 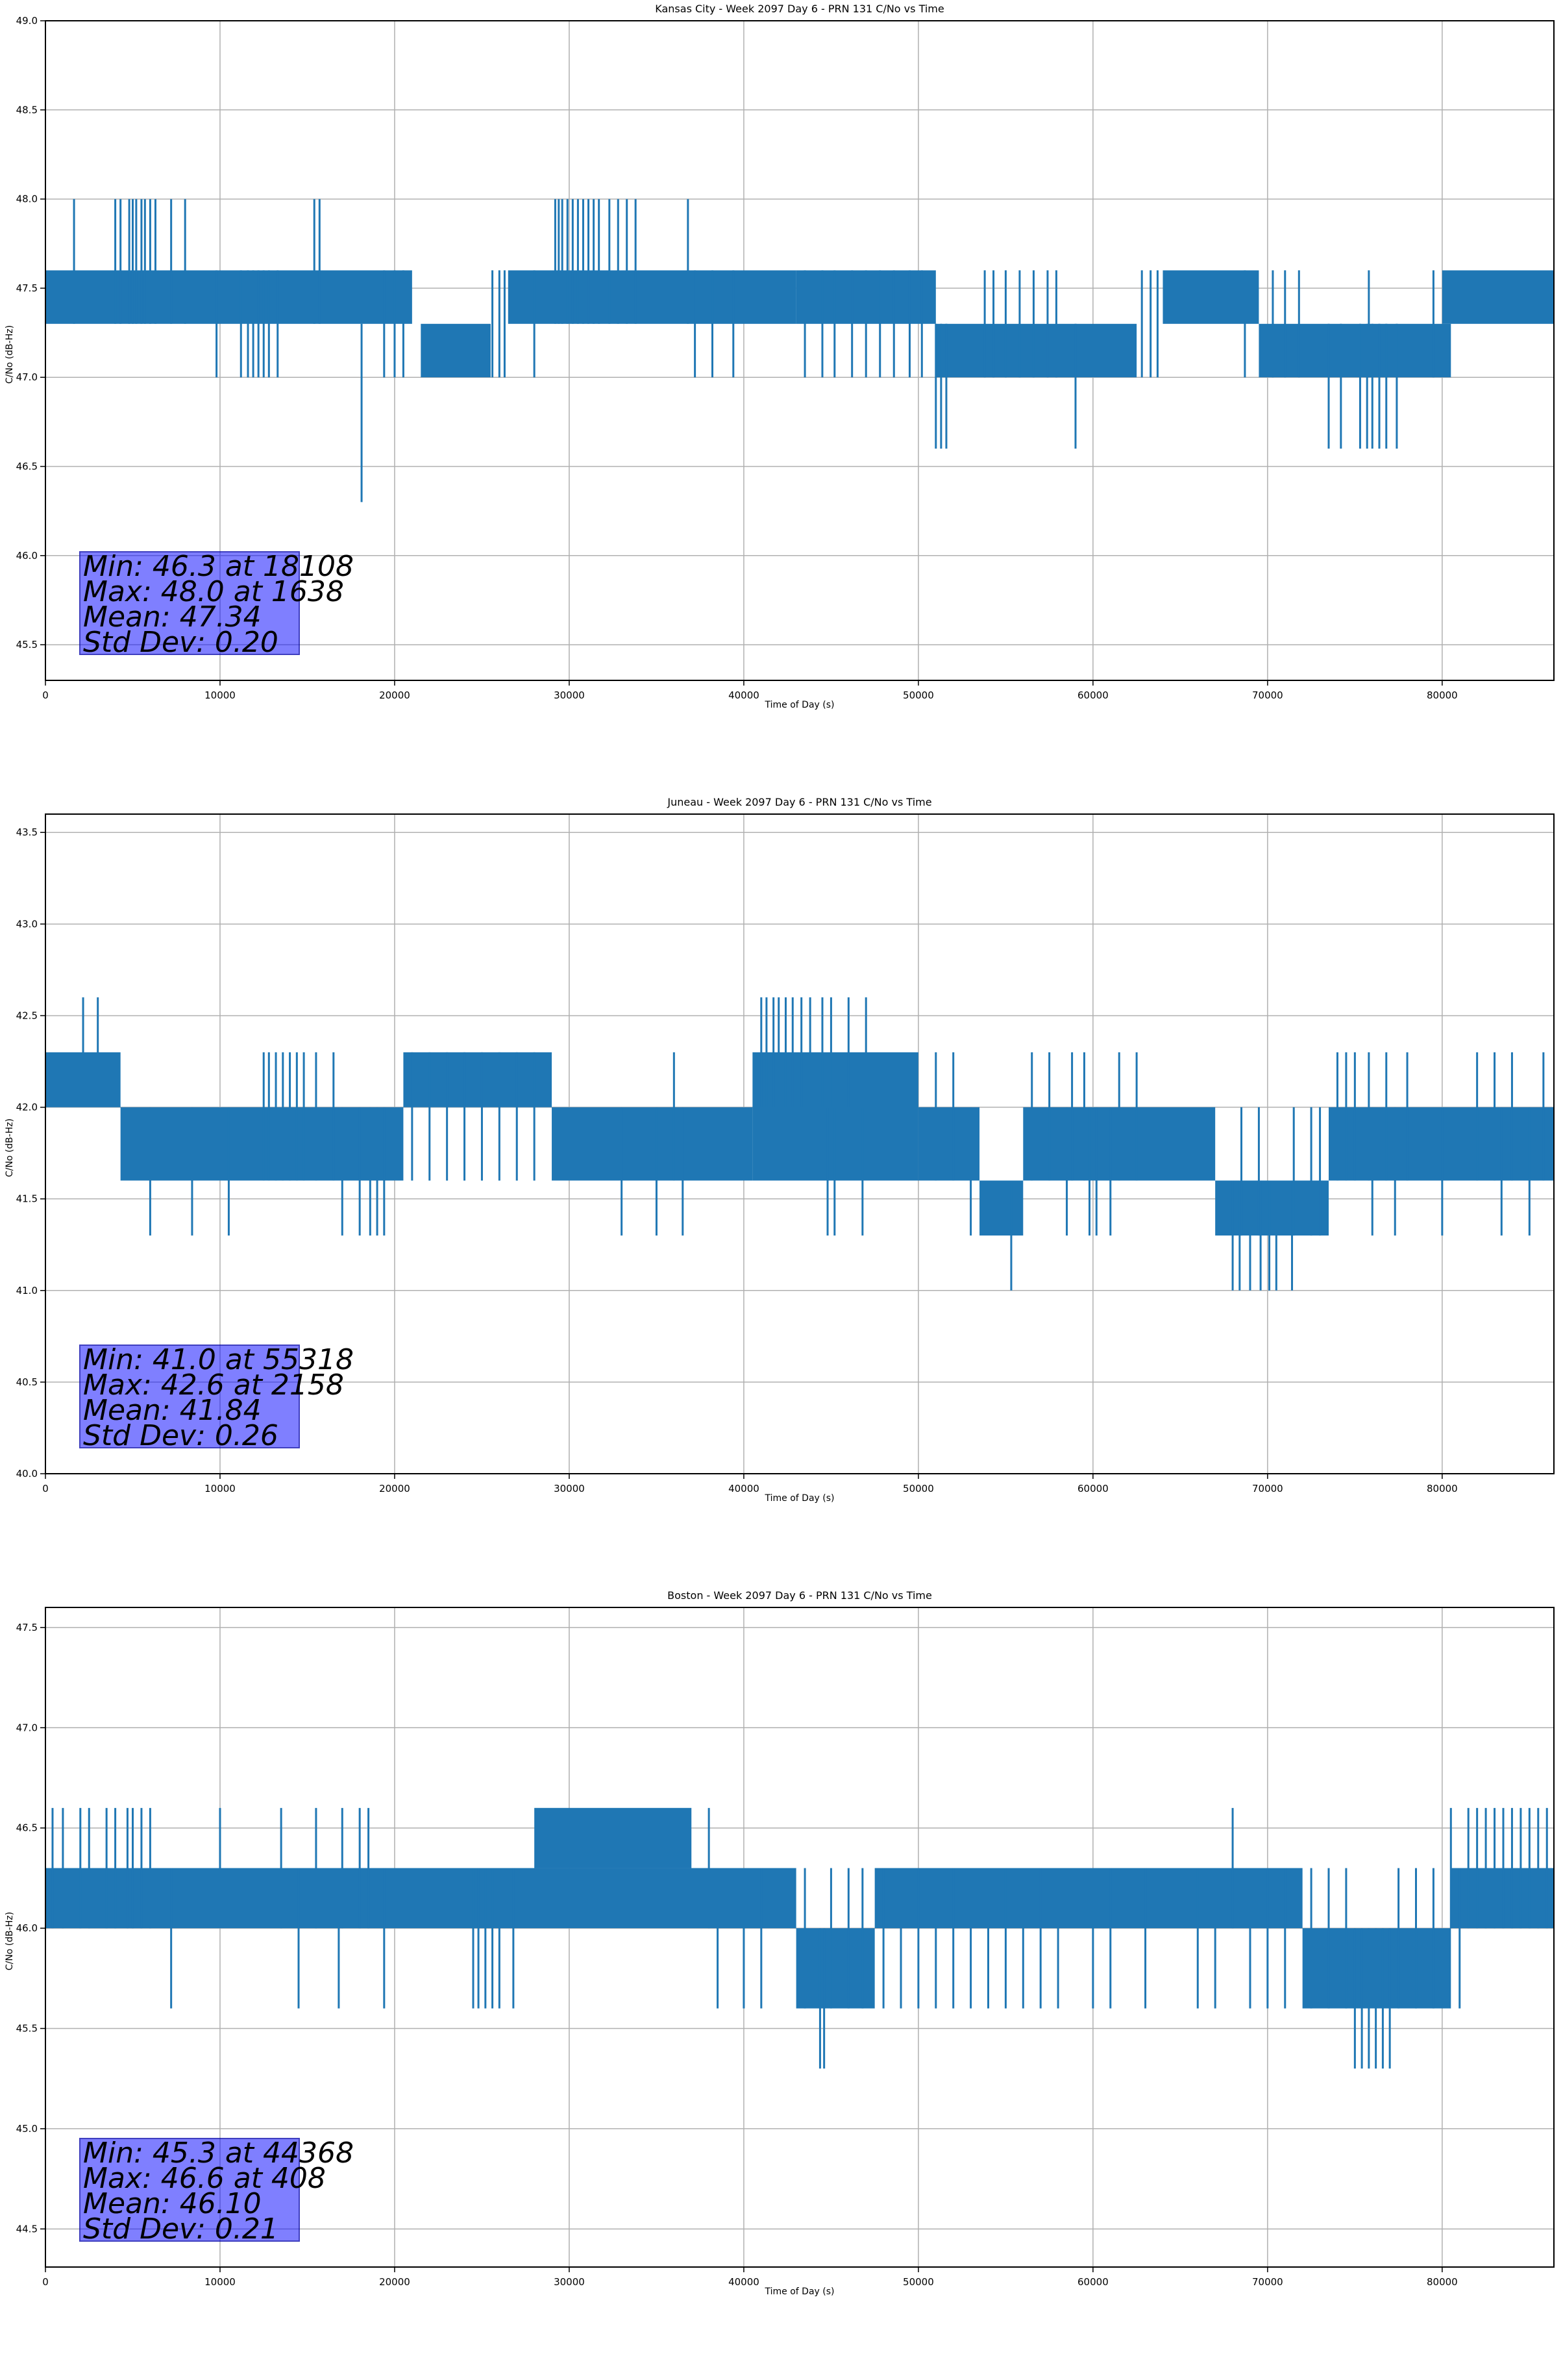 What do you see at coordinates (204, 2178) in the screenshot?
I see `stat-max: Max: 46.6 at 408` at bounding box center [204, 2178].